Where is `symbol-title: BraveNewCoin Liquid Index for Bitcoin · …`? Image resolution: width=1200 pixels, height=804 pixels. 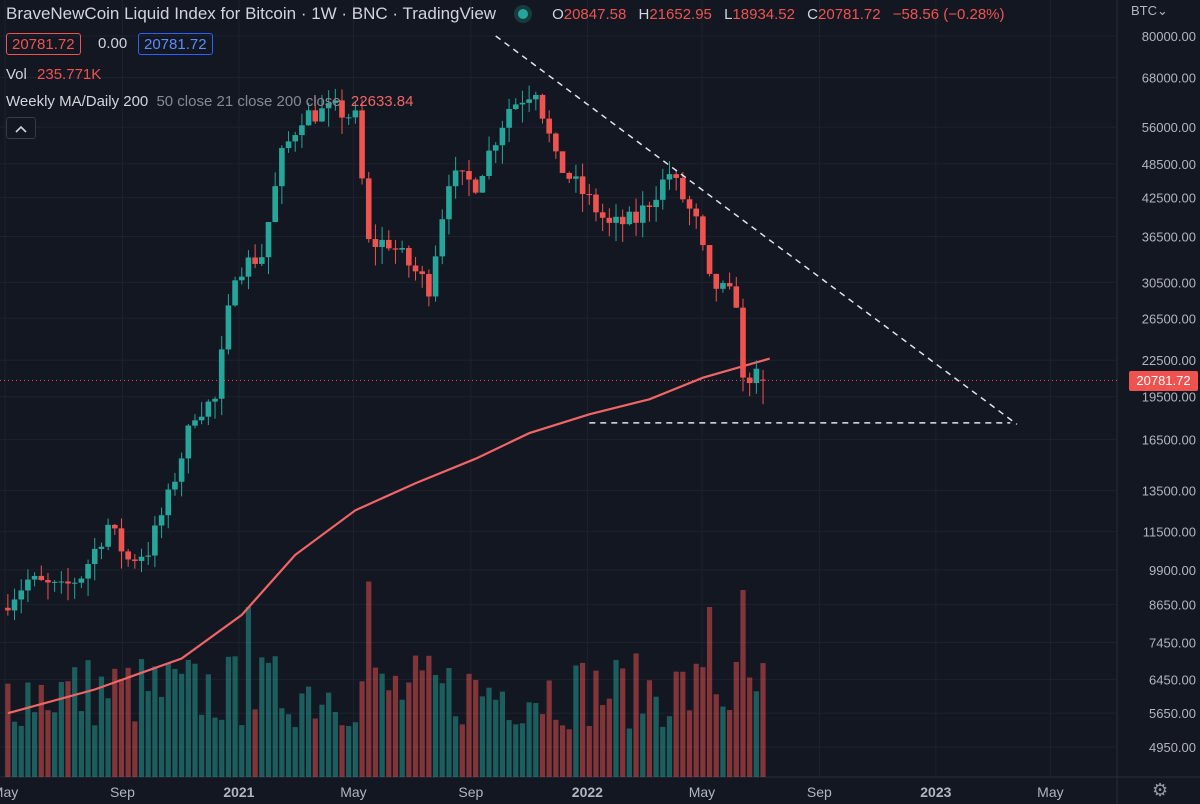
symbol-title: BraveNewCoin Liquid Index for Bitcoin · … is located at coordinates (251, 13).